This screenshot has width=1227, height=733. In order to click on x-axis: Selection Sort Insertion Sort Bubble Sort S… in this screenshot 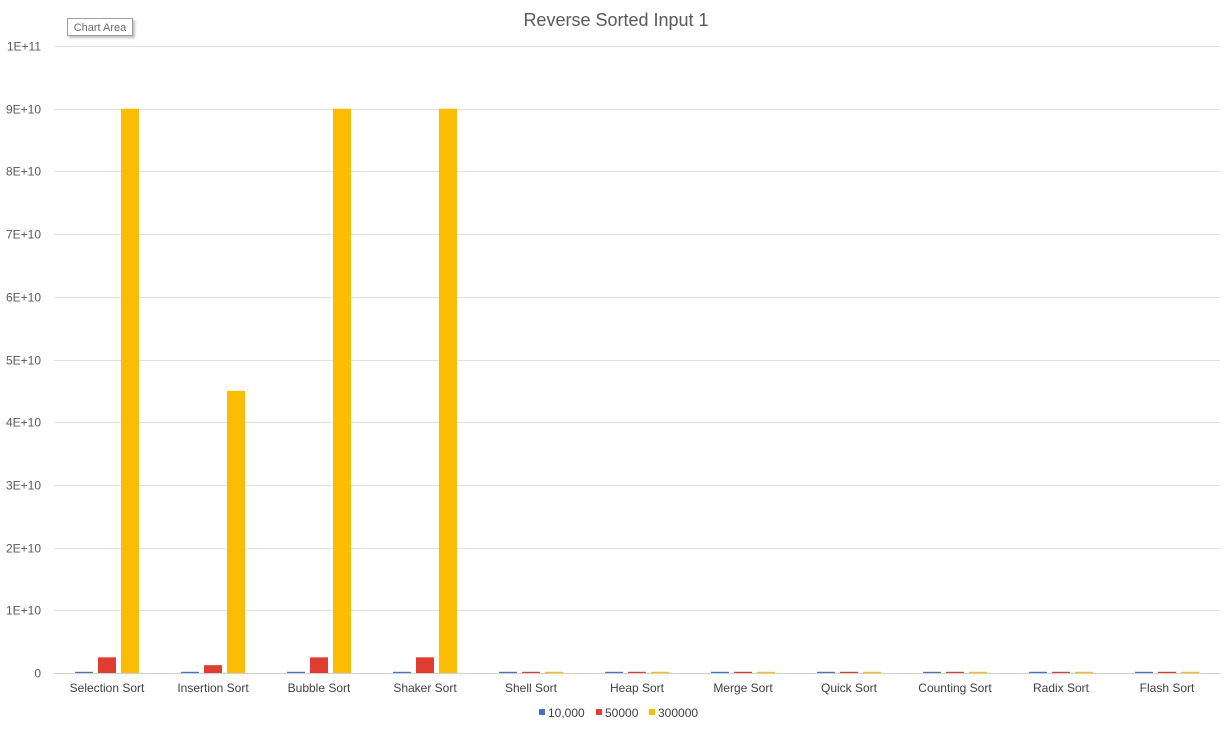, I will do `click(632, 688)`.